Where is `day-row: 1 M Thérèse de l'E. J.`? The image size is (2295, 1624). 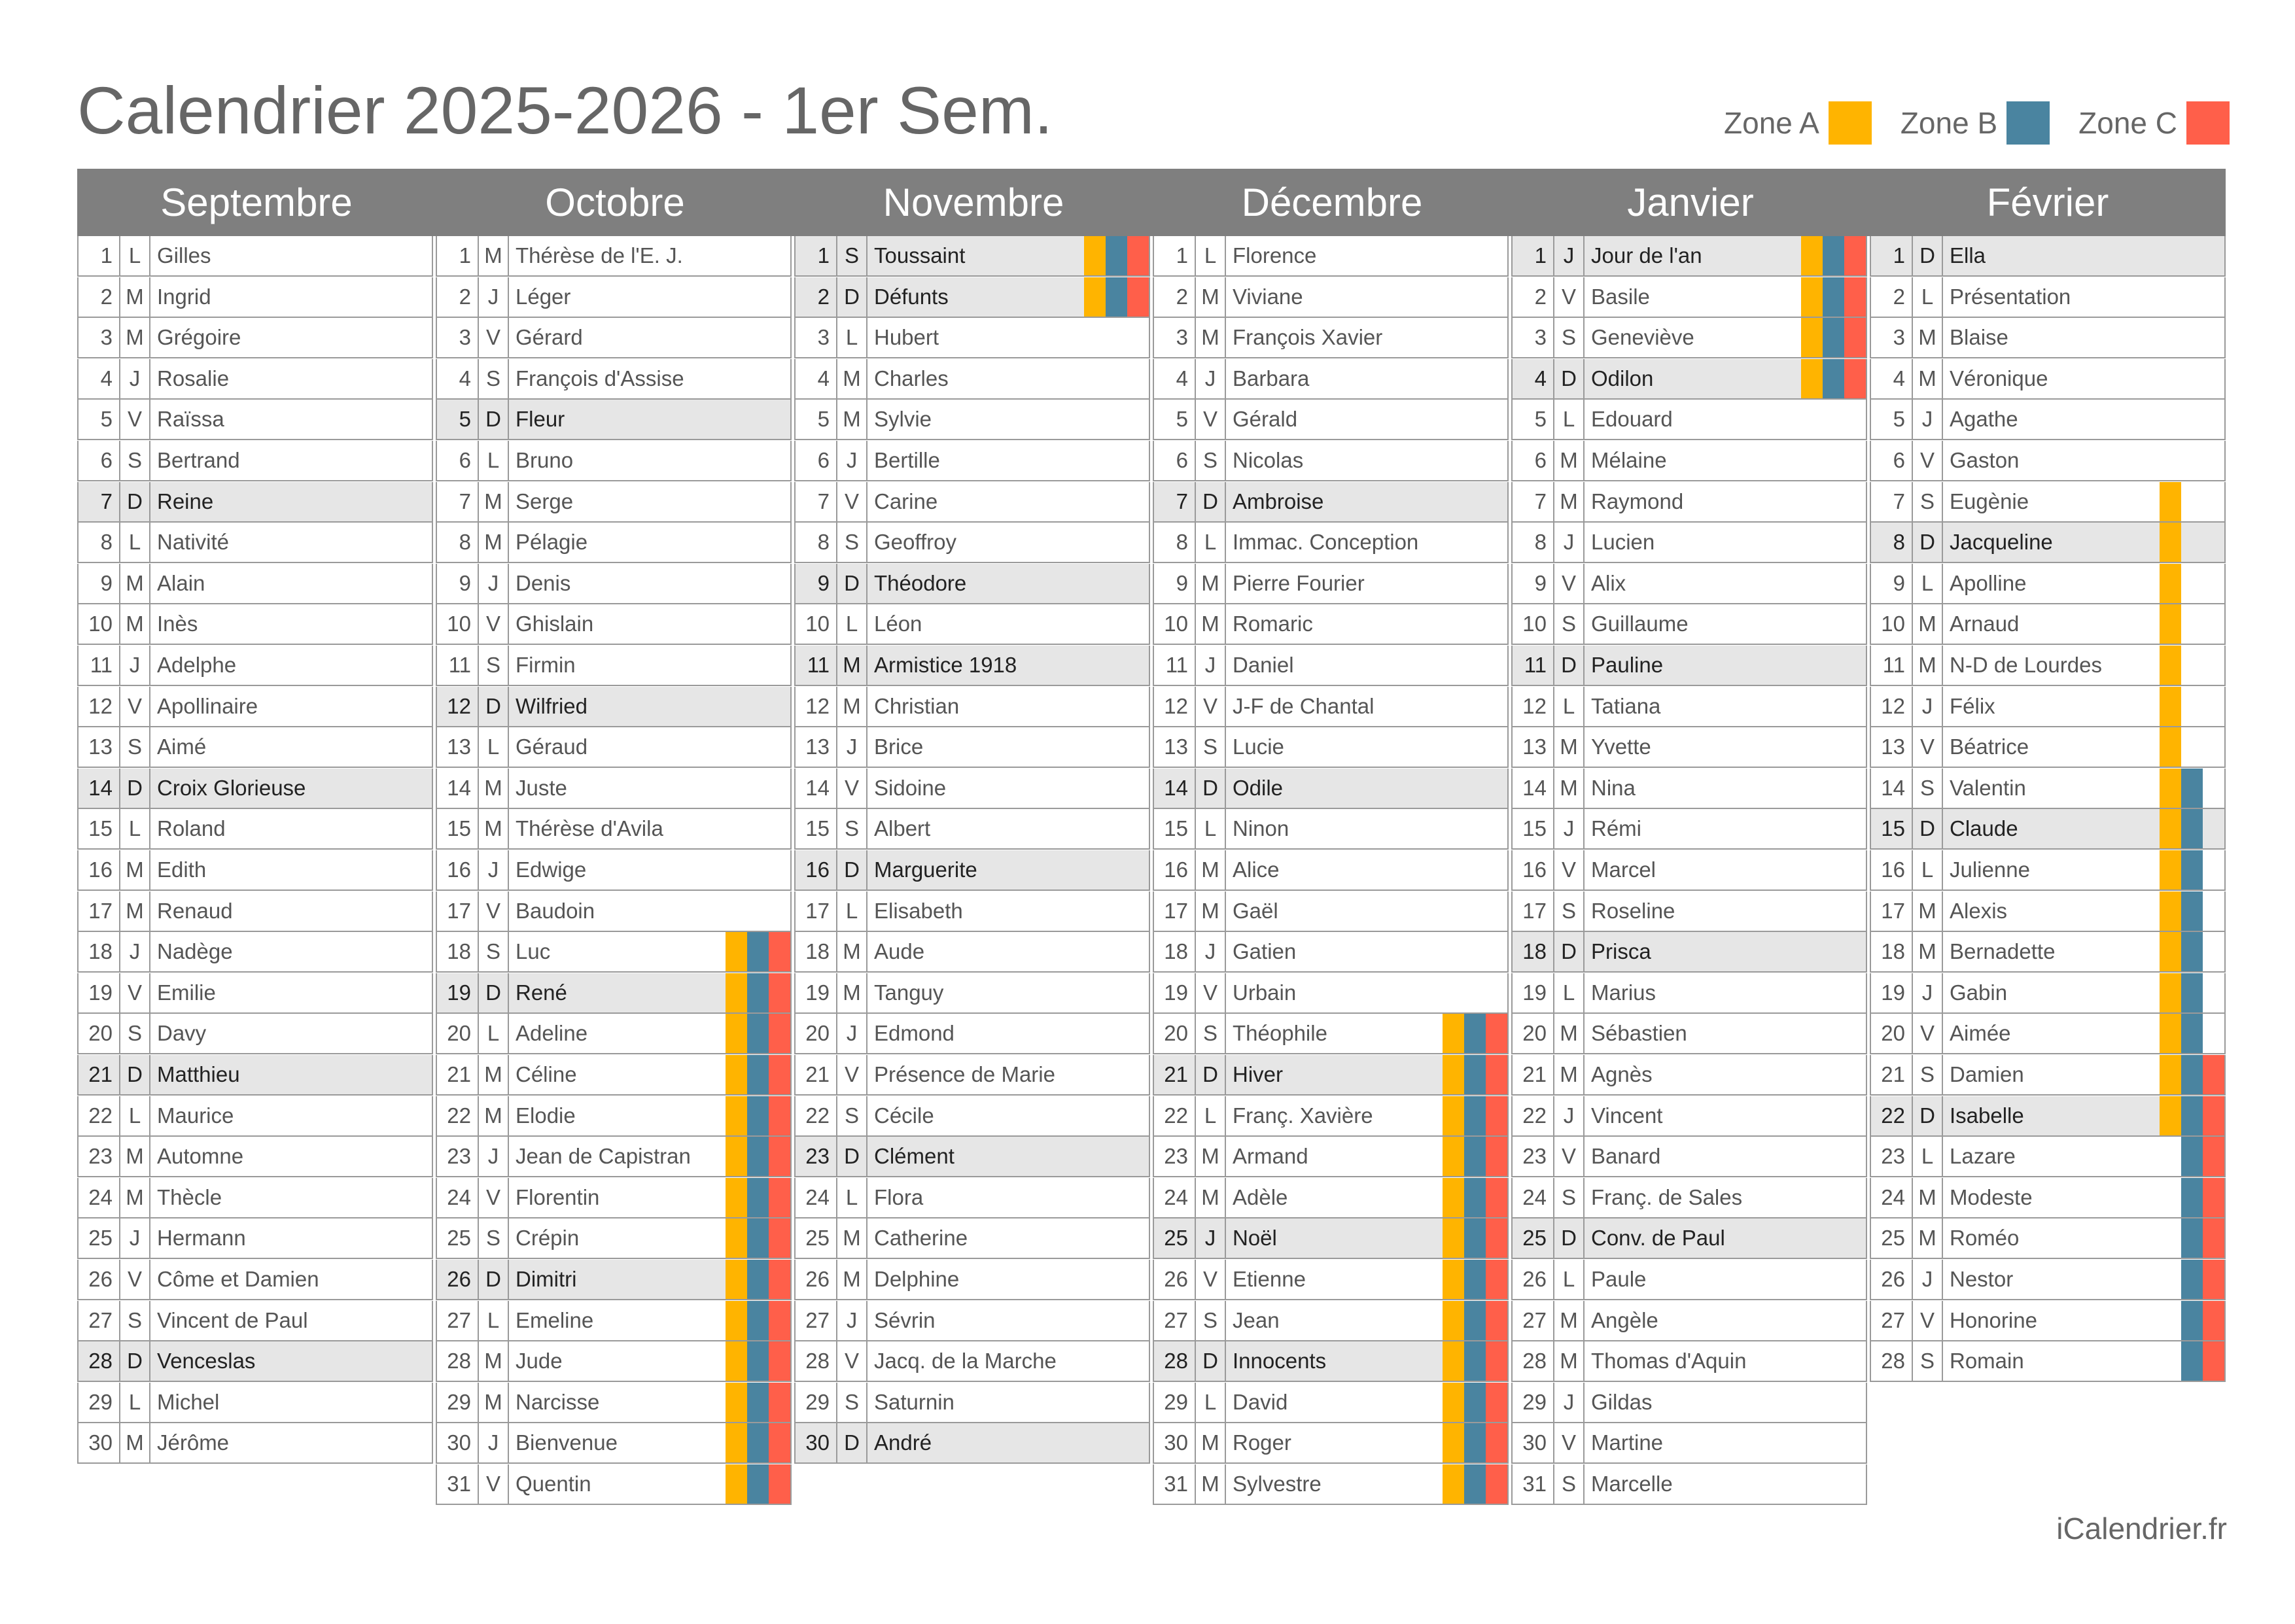 day-row: 1 M Thérèse de l'E. J. is located at coordinates (614, 256).